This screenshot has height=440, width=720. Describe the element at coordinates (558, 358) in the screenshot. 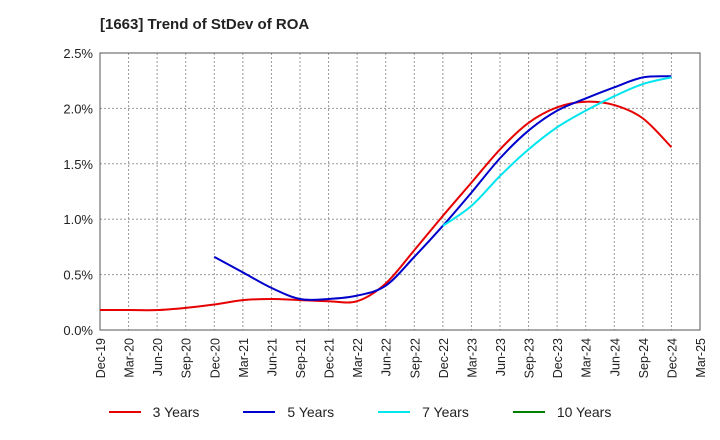

I see `x-tick-label: Dec-23` at that location.